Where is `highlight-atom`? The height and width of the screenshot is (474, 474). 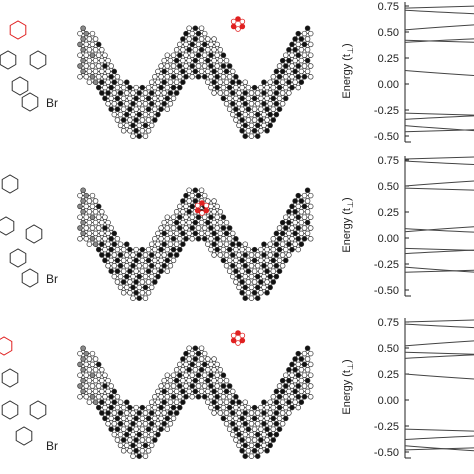 highlight-atom is located at coordinates (233, 335).